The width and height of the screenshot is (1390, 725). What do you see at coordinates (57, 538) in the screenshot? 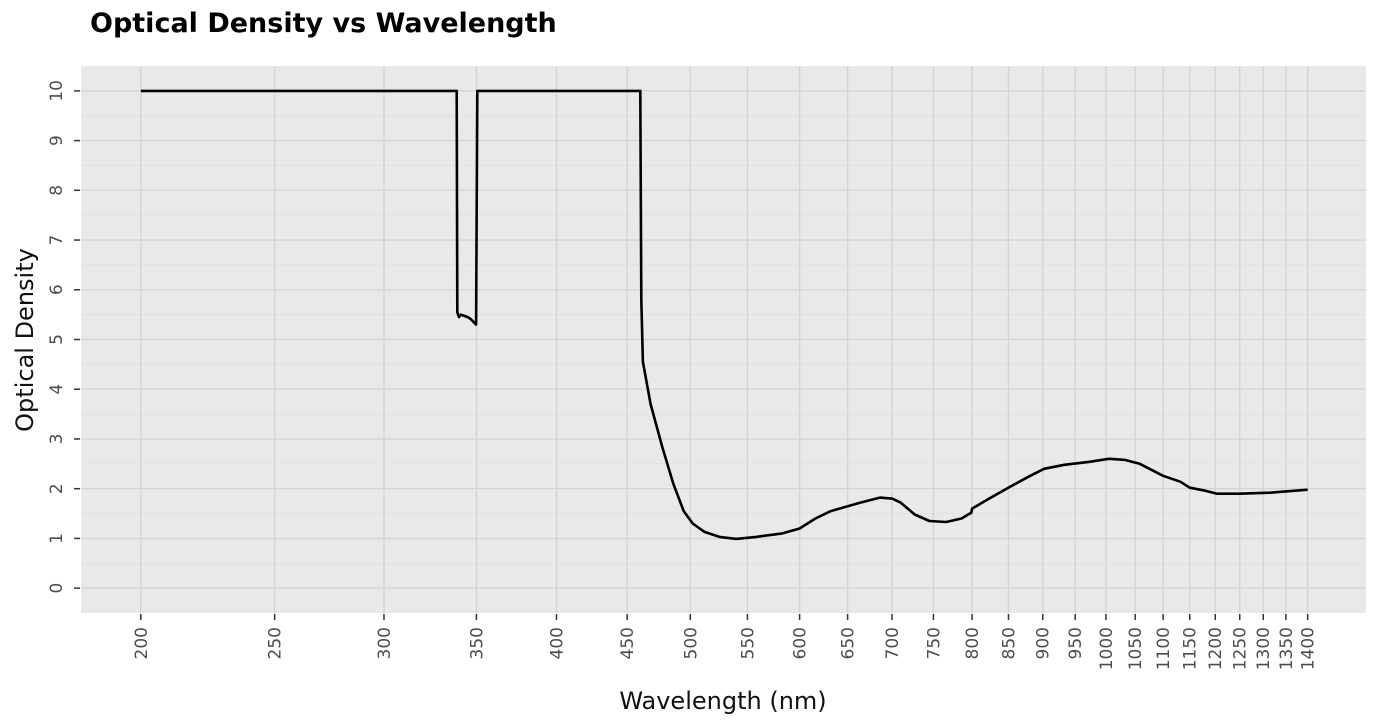
I see `y-tick-label: 1` at bounding box center [57, 538].